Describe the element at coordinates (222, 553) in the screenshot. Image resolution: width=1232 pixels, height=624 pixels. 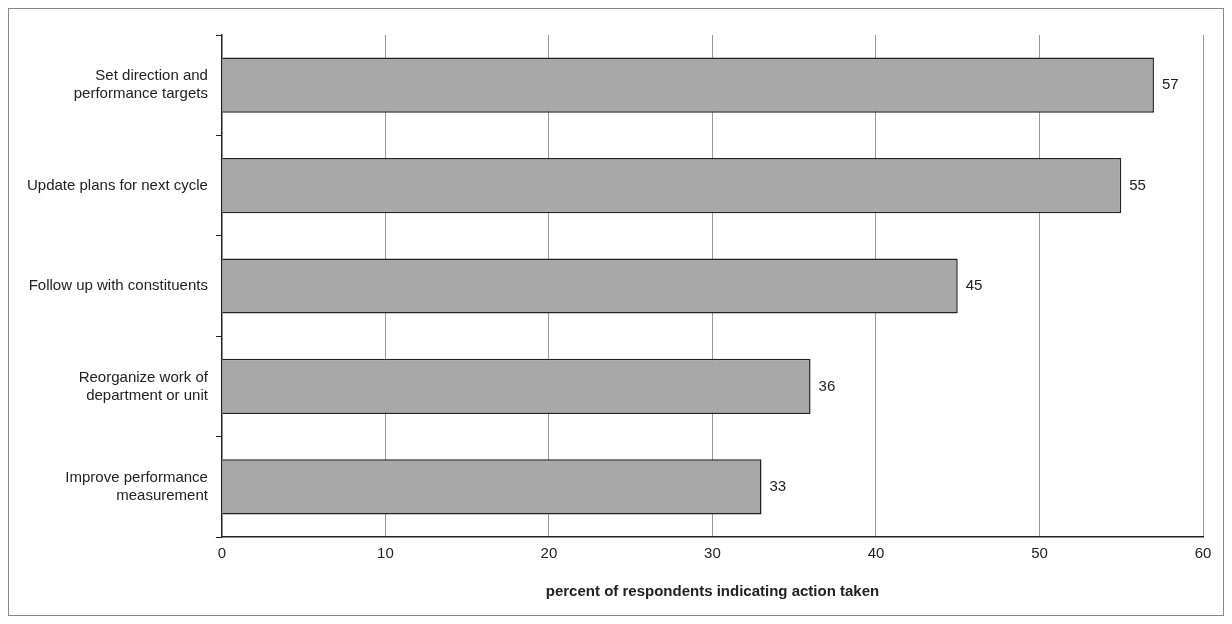
I see `x-tick-label: 0` at that location.